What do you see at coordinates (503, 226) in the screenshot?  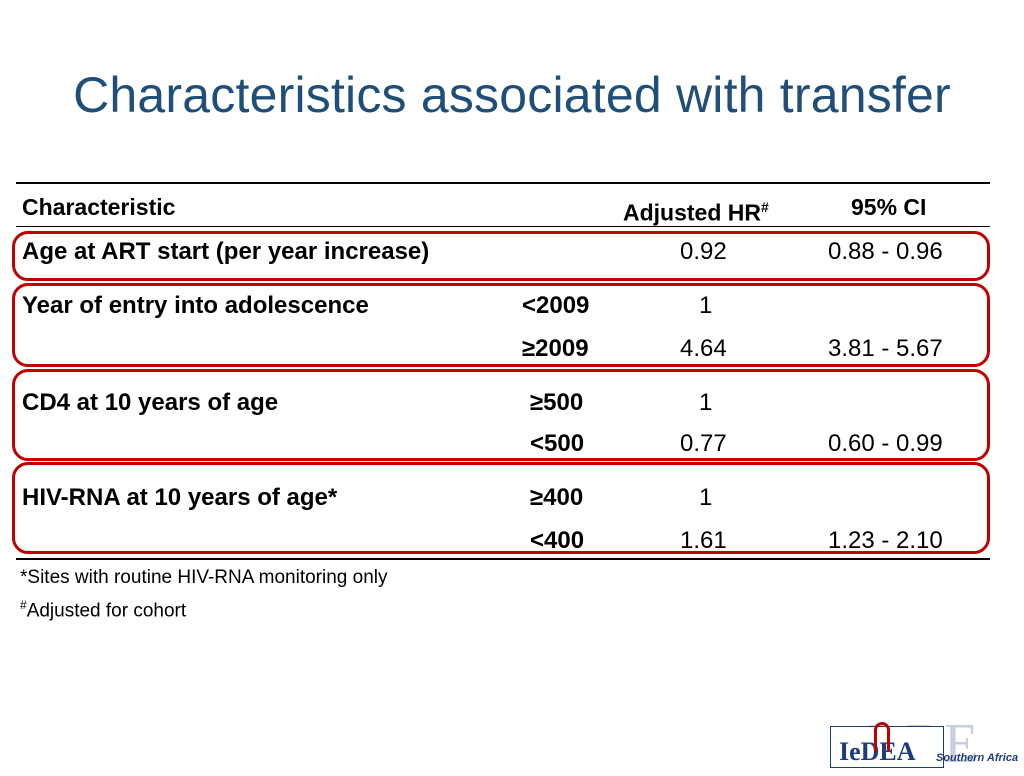 I see `table-header-rule` at bounding box center [503, 226].